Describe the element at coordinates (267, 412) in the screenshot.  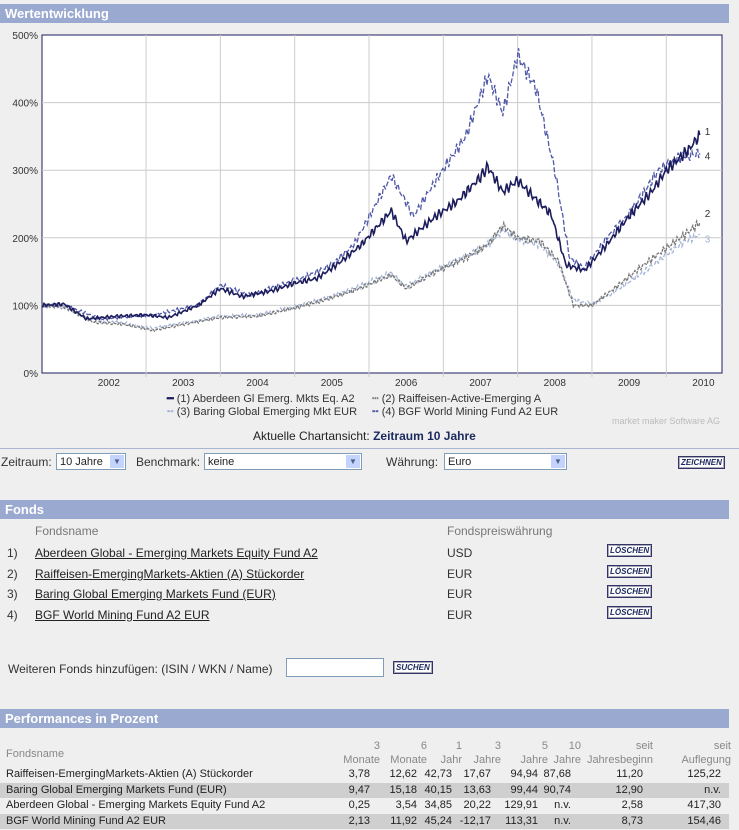
I see `legend-label-3: (3) Baring Global Emerging Mkt EUR` at that location.